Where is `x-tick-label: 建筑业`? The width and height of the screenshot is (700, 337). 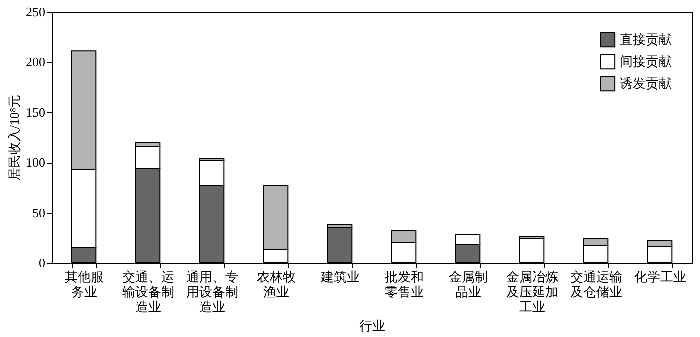
x-tick-label: 建筑业 is located at coordinates (340, 277).